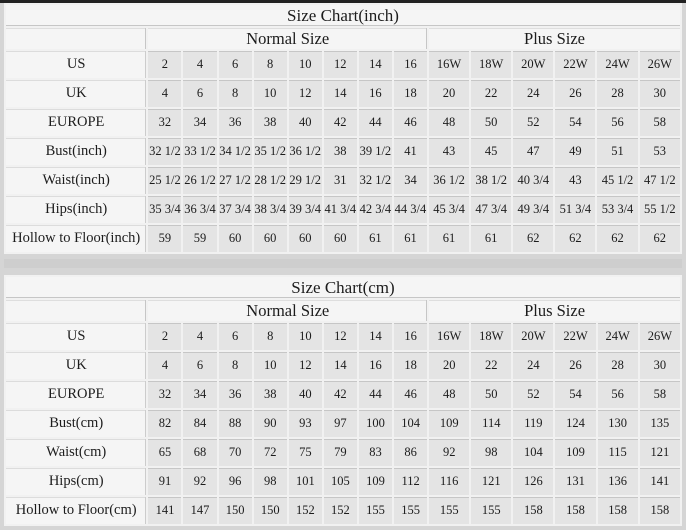 Image resolution: width=686 pixels, height=530 pixels. I want to click on table-title-row: Size Chart(inch), so click(343, 15).